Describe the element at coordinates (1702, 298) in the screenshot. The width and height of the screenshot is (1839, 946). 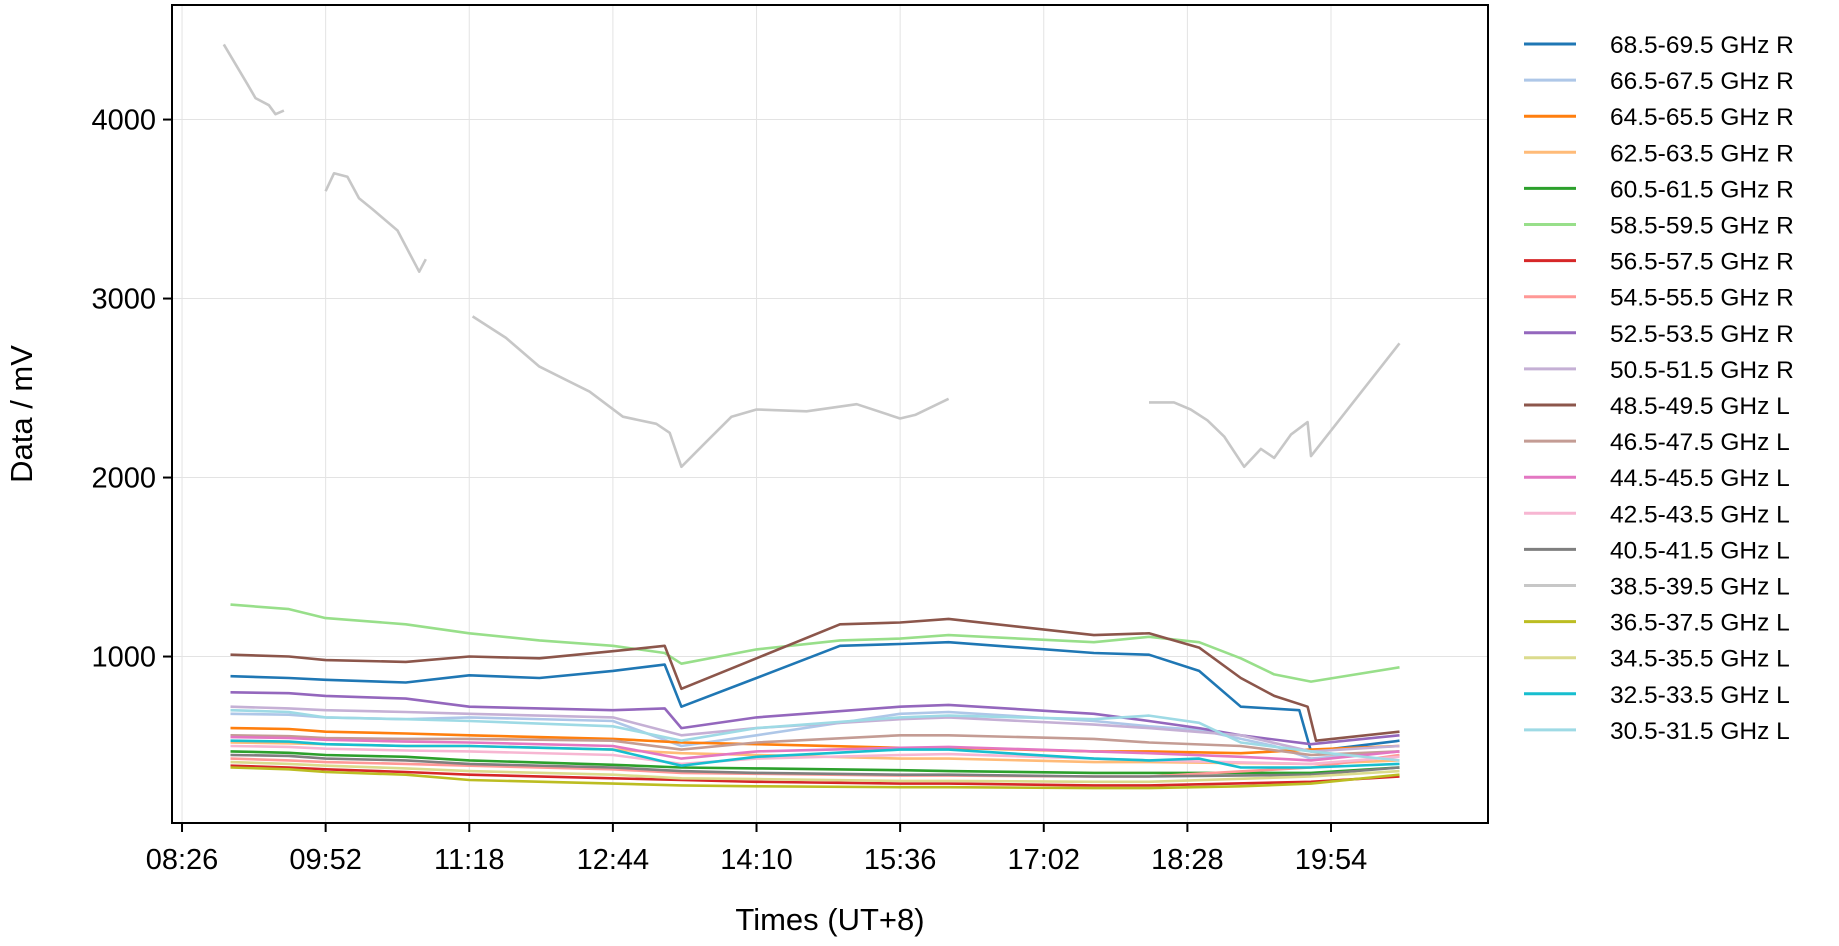
I see `legend-entry-label: 54.5-55.5 GHz R` at that location.